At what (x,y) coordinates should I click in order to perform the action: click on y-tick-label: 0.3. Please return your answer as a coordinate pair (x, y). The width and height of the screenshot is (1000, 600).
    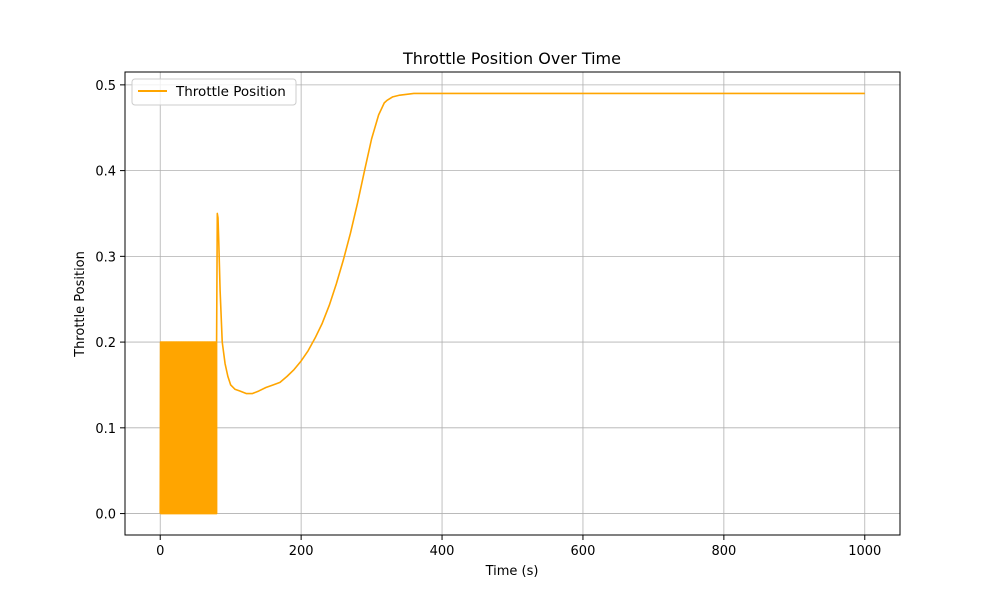
    Looking at the image, I should click on (105, 257).